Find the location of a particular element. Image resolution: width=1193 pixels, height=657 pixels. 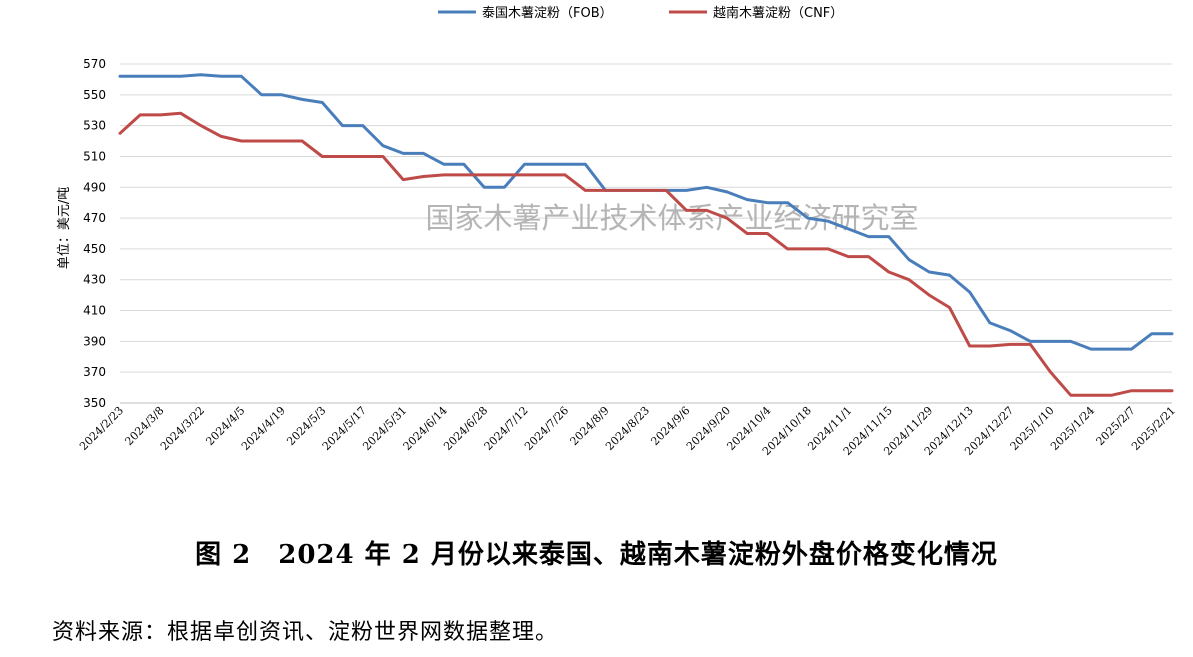

x-tick-label: 2024/7/26 is located at coordinates (546, 428).